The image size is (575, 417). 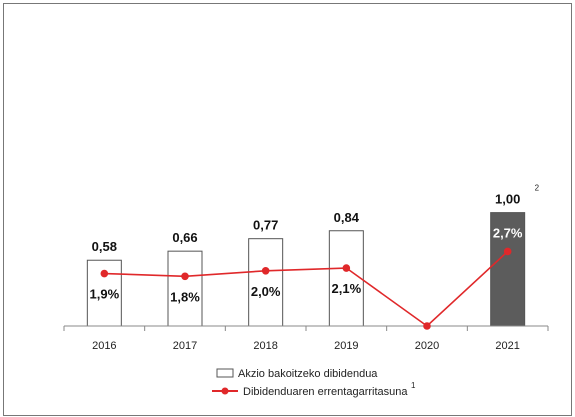 What do you see at coordinates (185, 288) in the screenshot?
I see `bar-2017` at bounding box center [185, 288].